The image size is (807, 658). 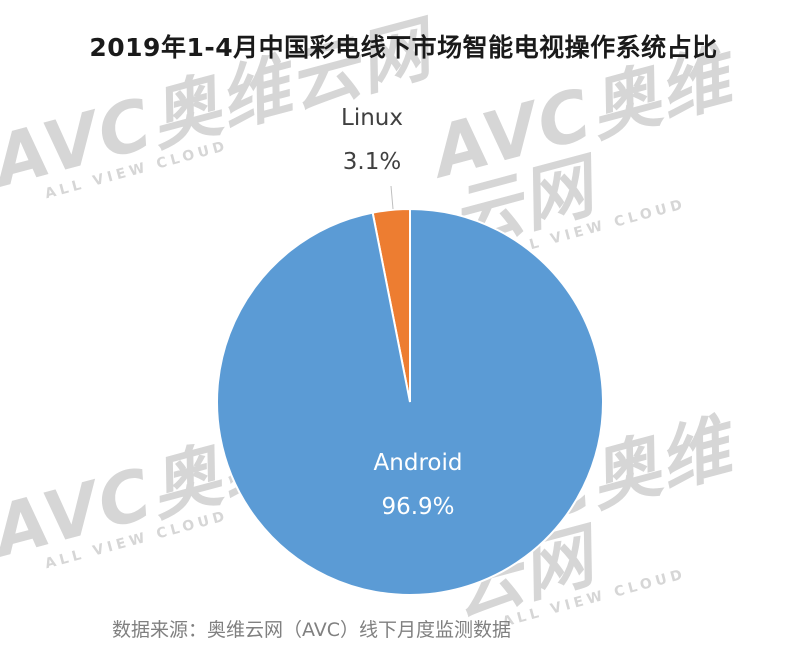 What do you see at coordinates (372, 118) in the screenshot?
I see `slice-label-linux: Linux` at bounding box center [372, 118].